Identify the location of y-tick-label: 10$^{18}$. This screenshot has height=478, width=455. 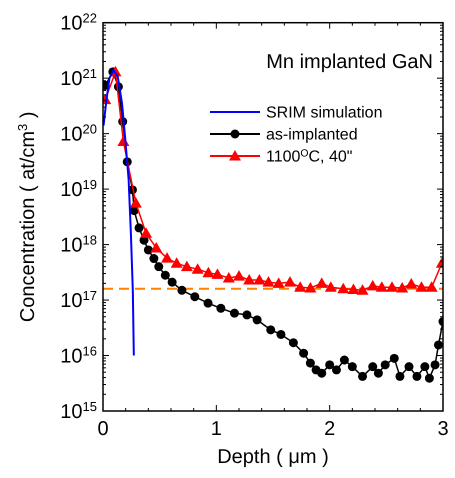
(78, 244).